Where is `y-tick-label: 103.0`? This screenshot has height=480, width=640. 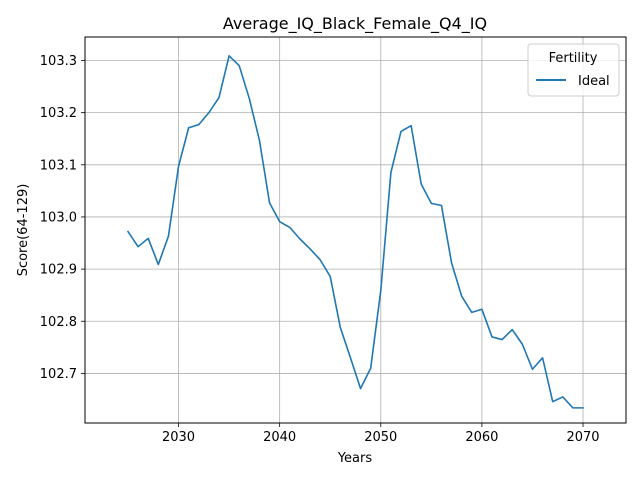 y-tick-label: 103.0 is located at coordinates (58, 217).